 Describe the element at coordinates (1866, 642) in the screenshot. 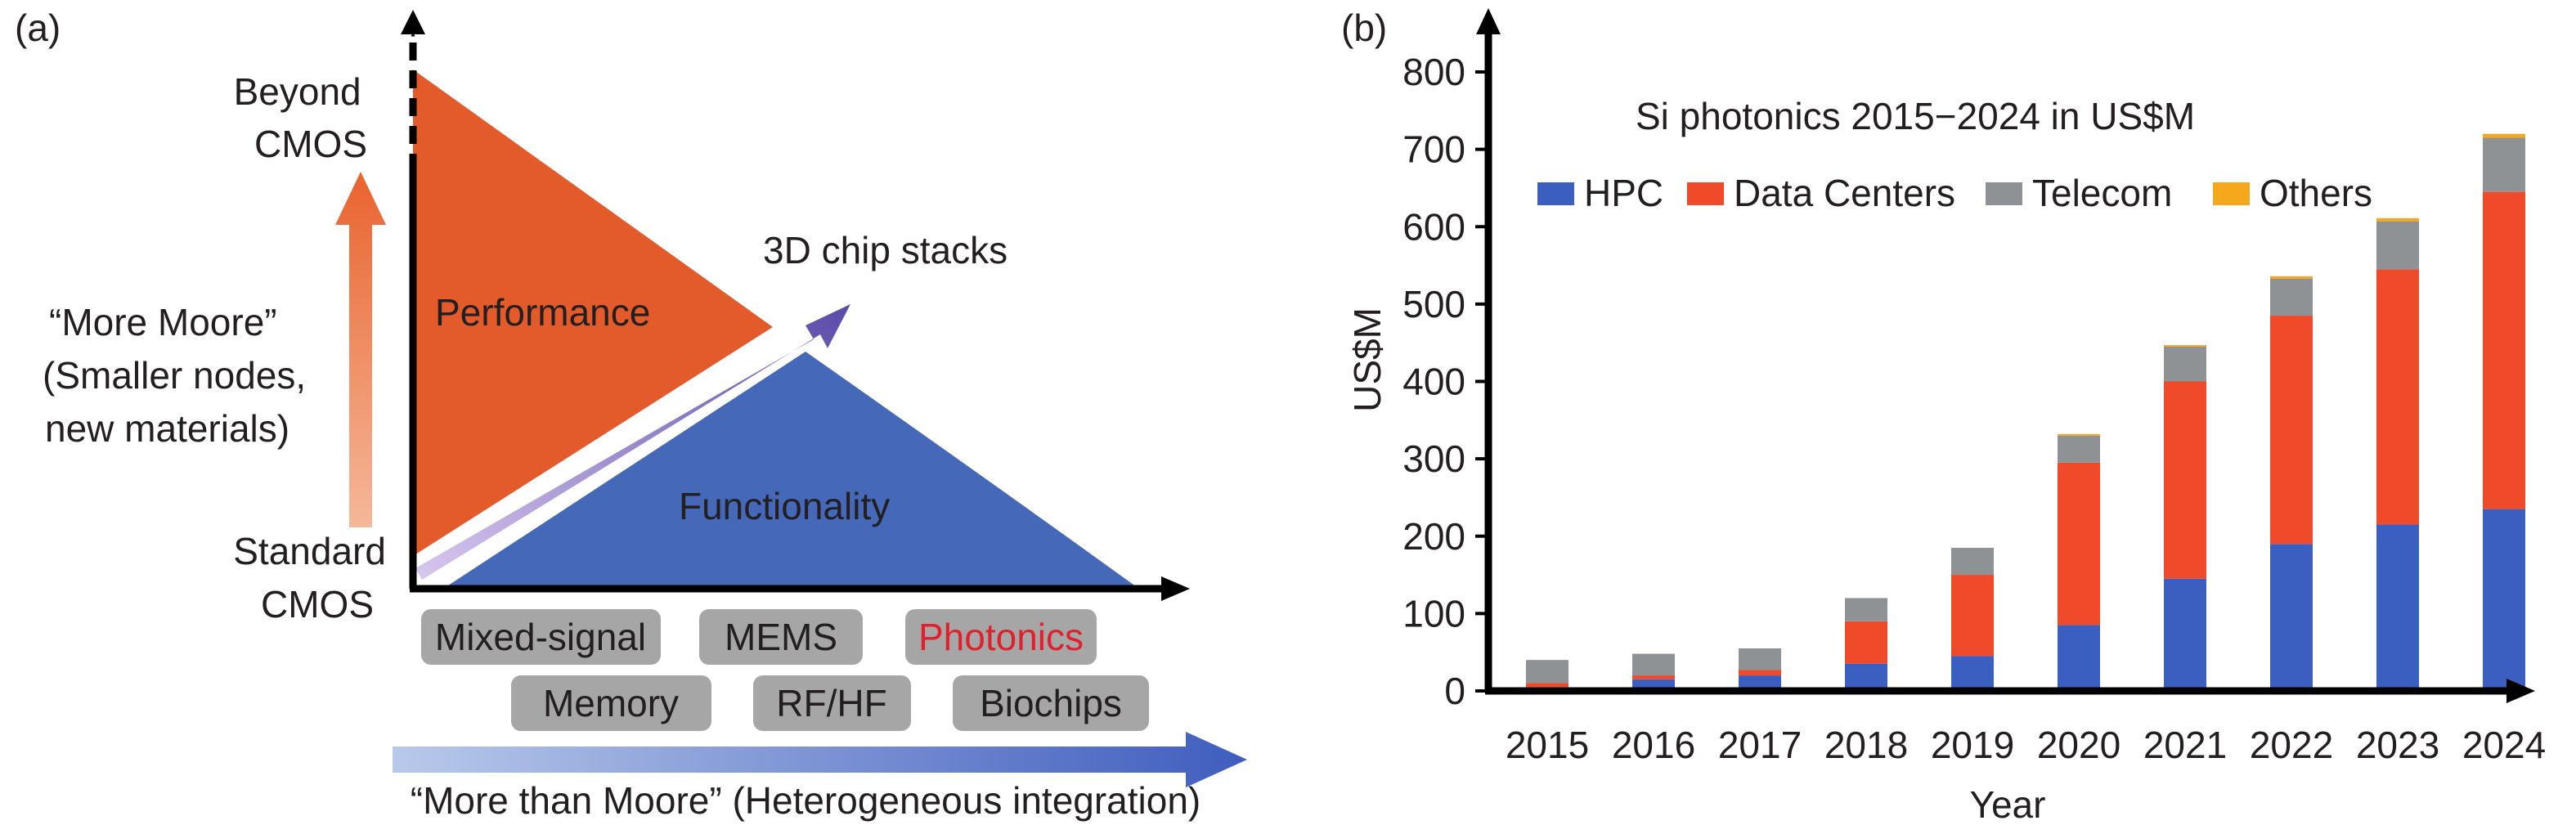

I see `bar-data-centers-2018` at that location.